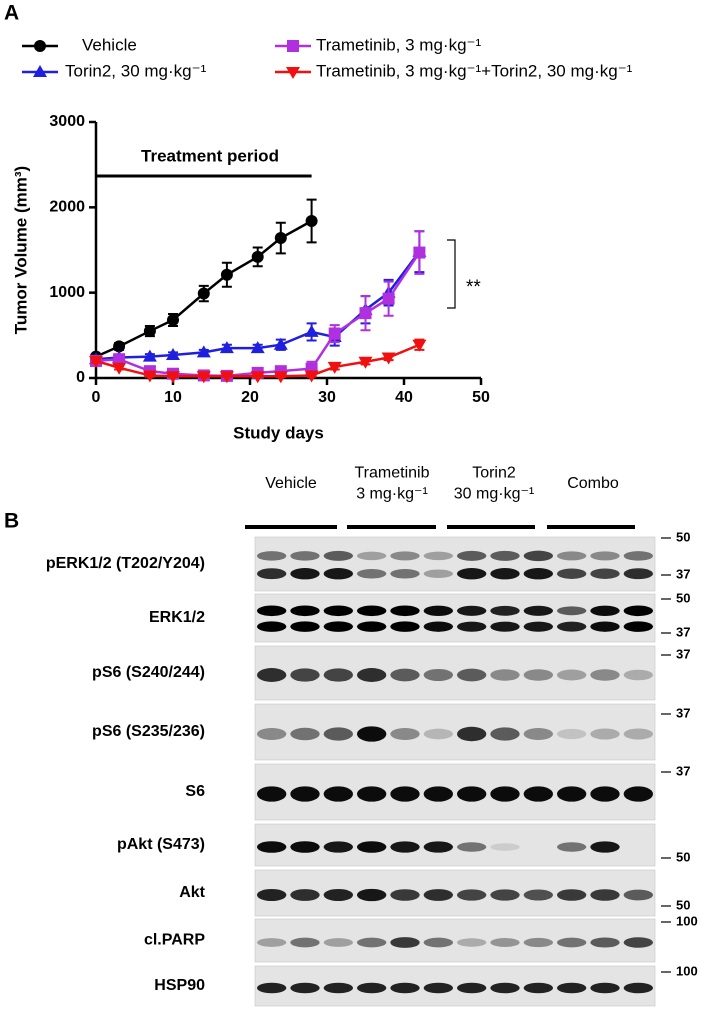 Image resolution: width=709 pixels, height=1010 pixels. Describe the element at coordinates (125, 563) in the screenshot. I see `blot-row-label: pERK1/2 (T202/Y204)` at that location.